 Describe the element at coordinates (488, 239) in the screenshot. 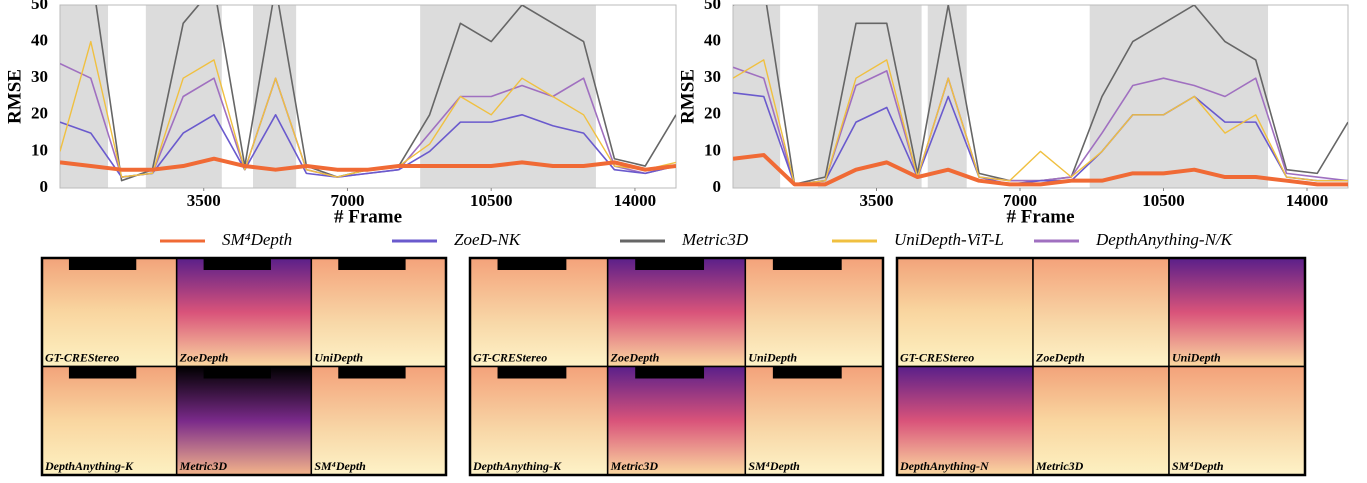

I see `legend-label: ZoeD-NK` at that location.